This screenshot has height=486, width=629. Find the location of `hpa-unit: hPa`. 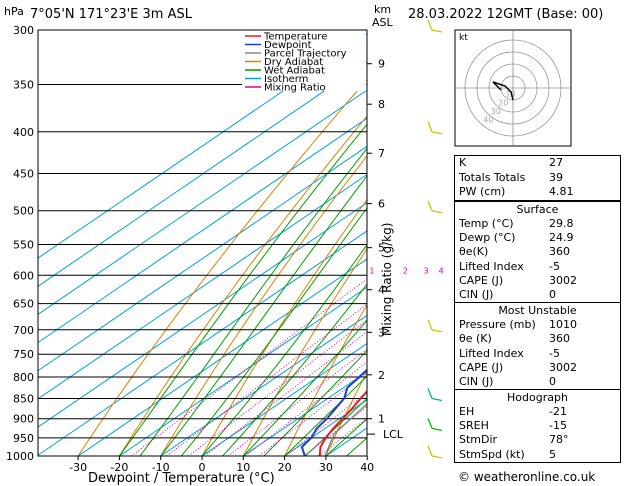

hpa-unit: hPa is located at coordinates (14, 11).